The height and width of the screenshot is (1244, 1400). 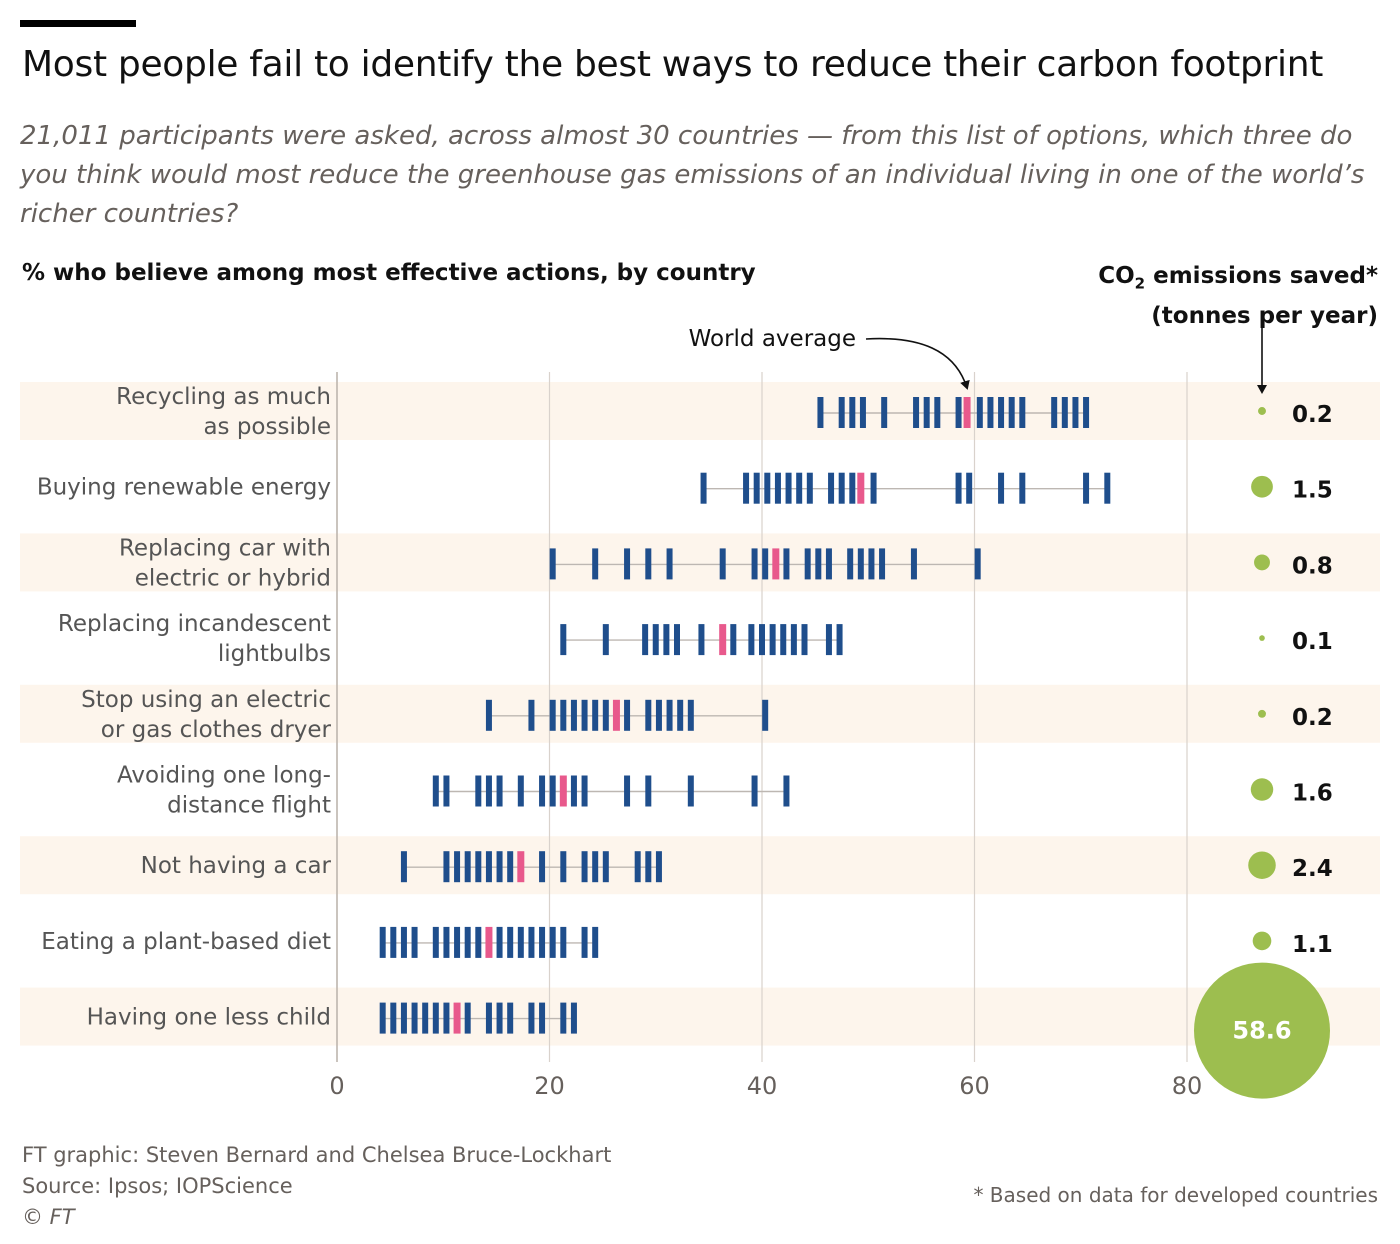 I want to click on row-label: or gas clothes dryer, so click(x=216, y=730).